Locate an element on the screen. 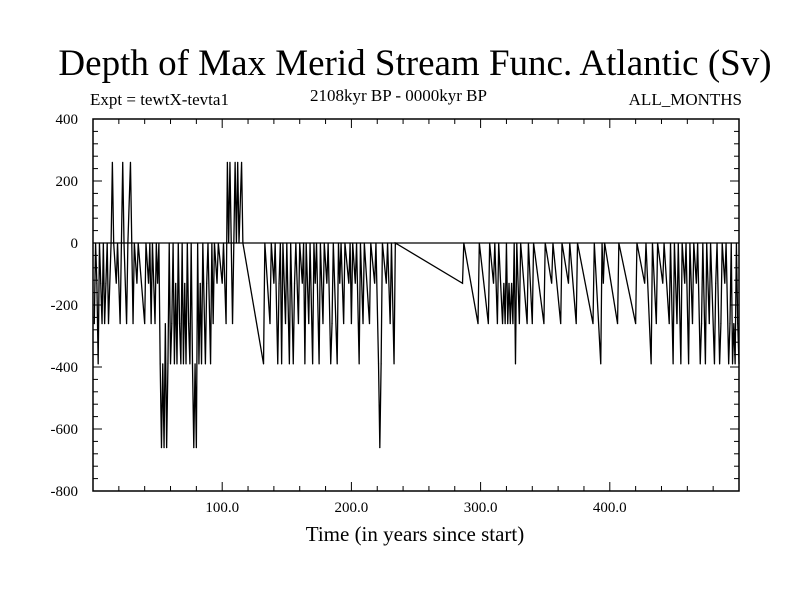  months-label: ALL_MONTHS is located at coordinates (685, 99).